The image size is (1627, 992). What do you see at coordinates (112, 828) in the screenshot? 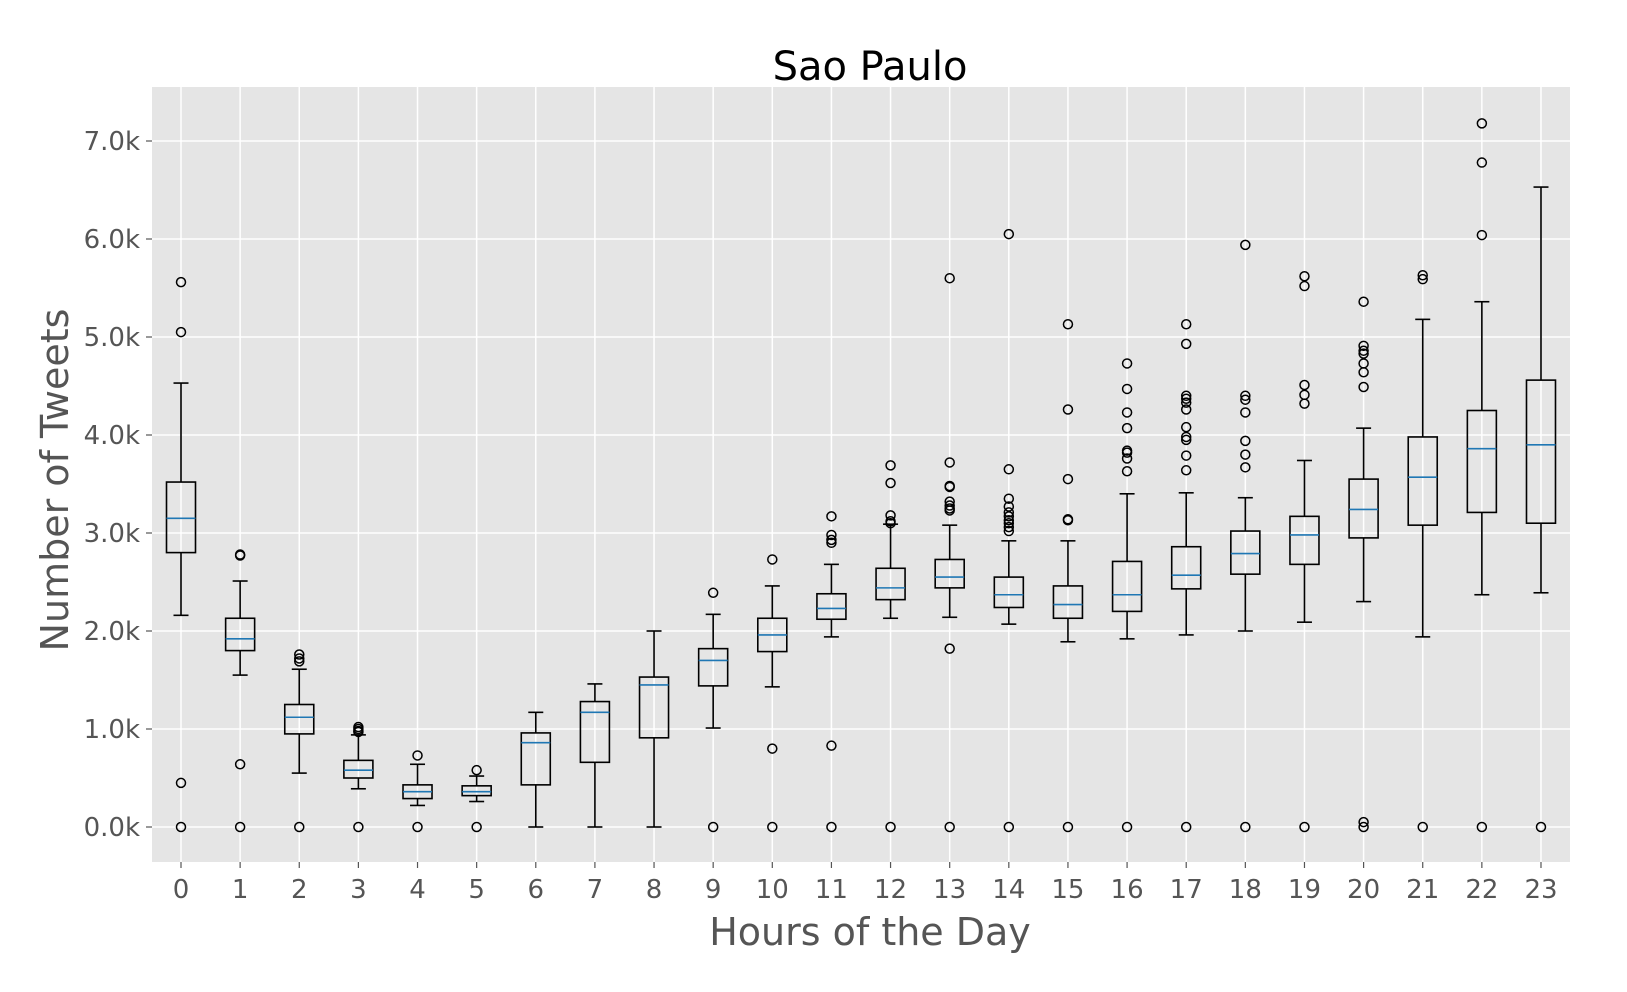
I see `y-tick-label: 0.0k` at bounding box center [112, 828].